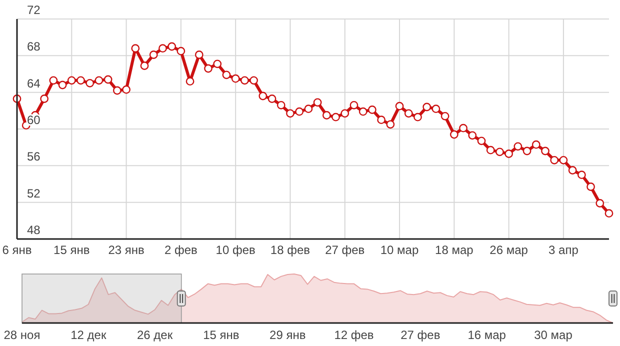  Describe the element at coordinates (88, 335) in the screenshot. I see `x-tick-label: 12 дек` at that location.